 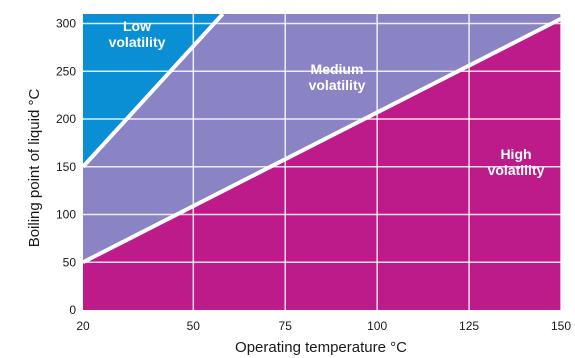 I want to click on y-tick-labels: 0 50 100 150 200 250 300, so click(x=66, y=167).